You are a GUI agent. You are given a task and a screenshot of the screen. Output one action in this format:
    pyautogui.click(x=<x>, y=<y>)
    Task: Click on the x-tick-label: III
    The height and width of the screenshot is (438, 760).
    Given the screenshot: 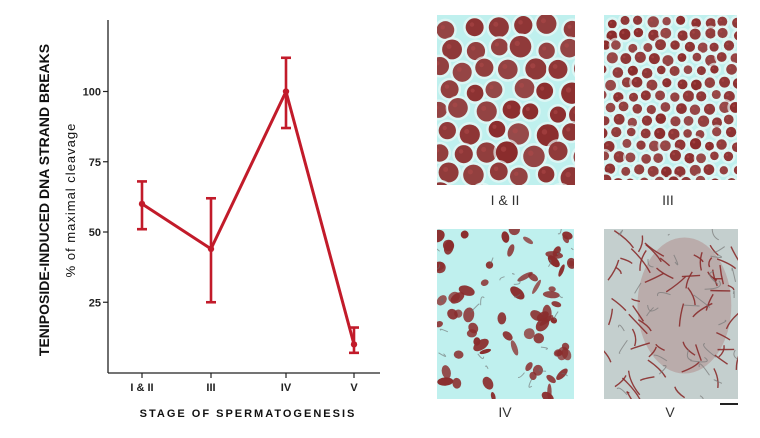 What is the action you would take?
    pyautogui.click(x=210, y=388)
    